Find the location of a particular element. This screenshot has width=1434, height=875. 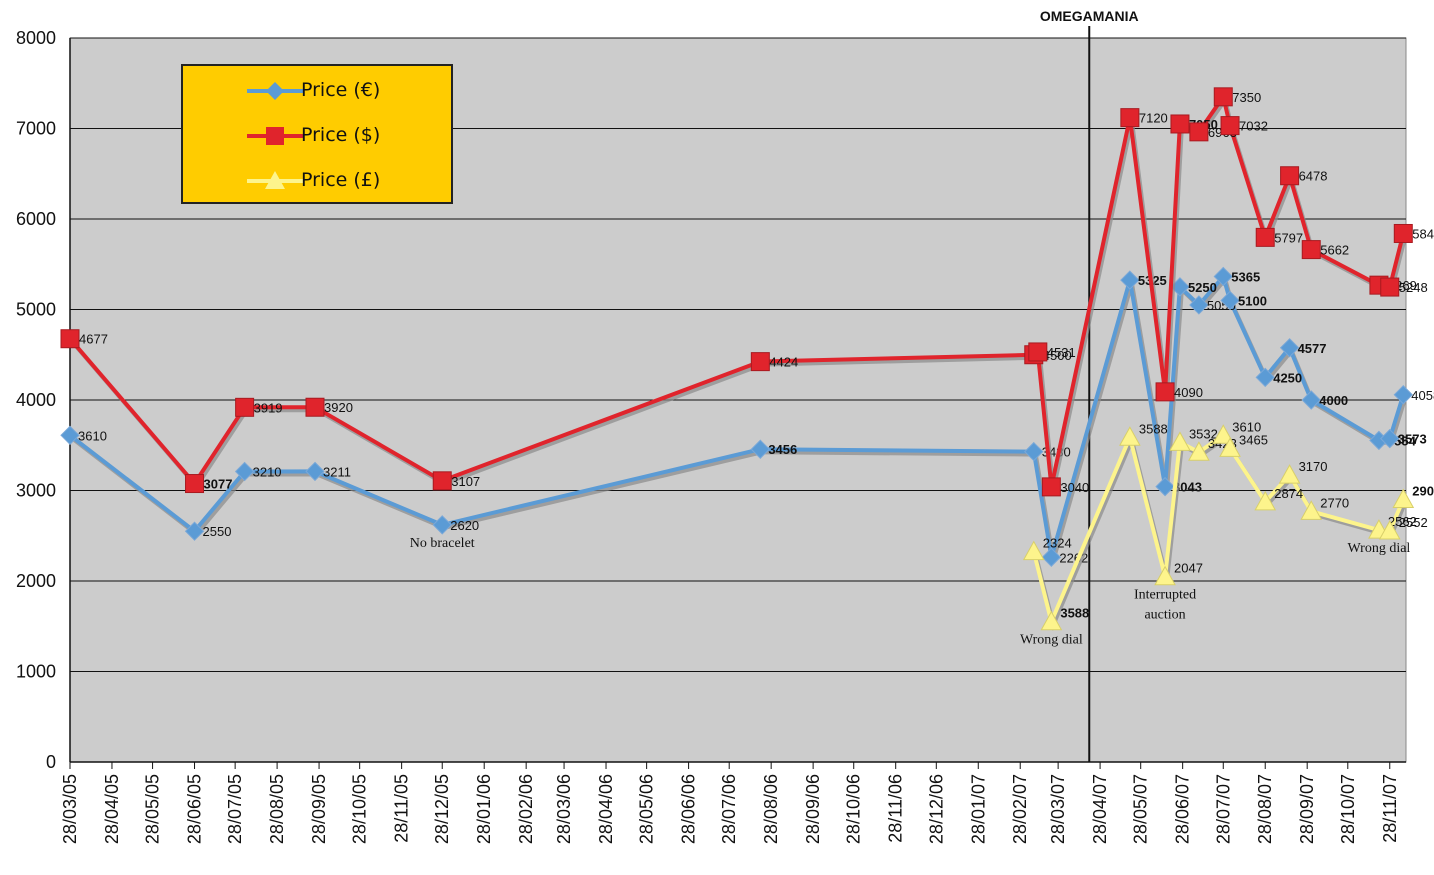

data-label: 4531 is located at coordinates (1061, 352).